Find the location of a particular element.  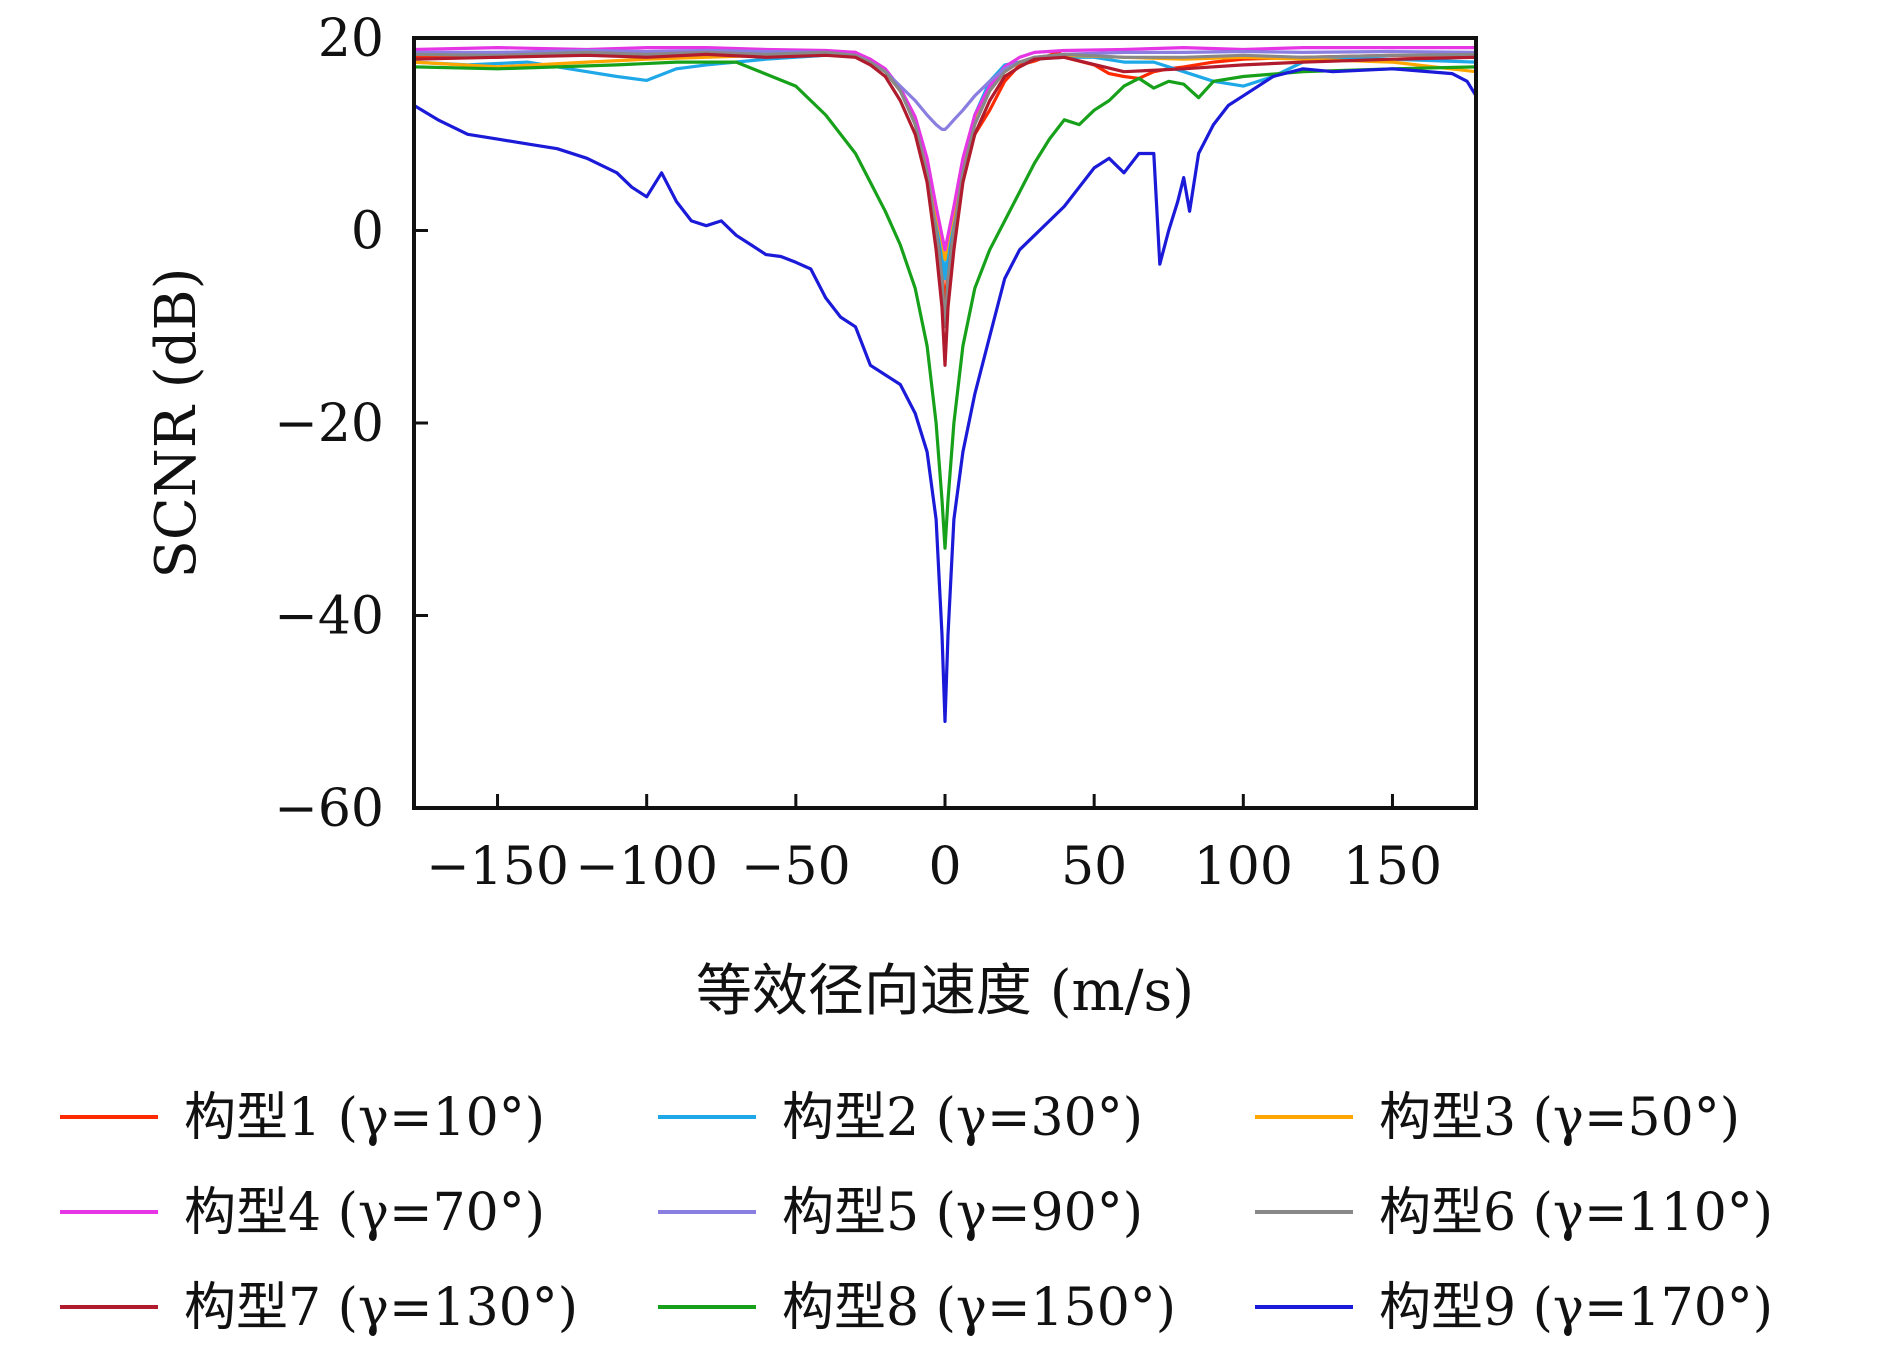

y-tick-label: −20 is located at coordinates (329, 424).